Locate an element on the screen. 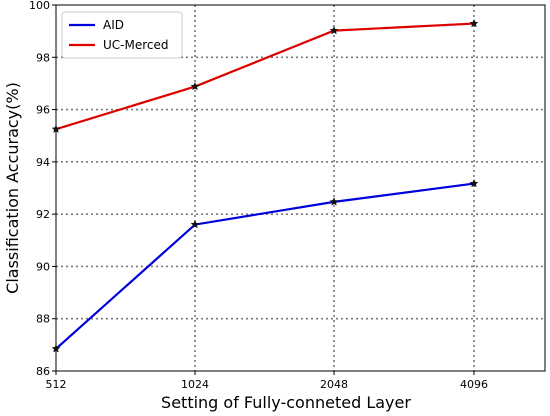  legend-label: AID is located at coordinates (113, 25).